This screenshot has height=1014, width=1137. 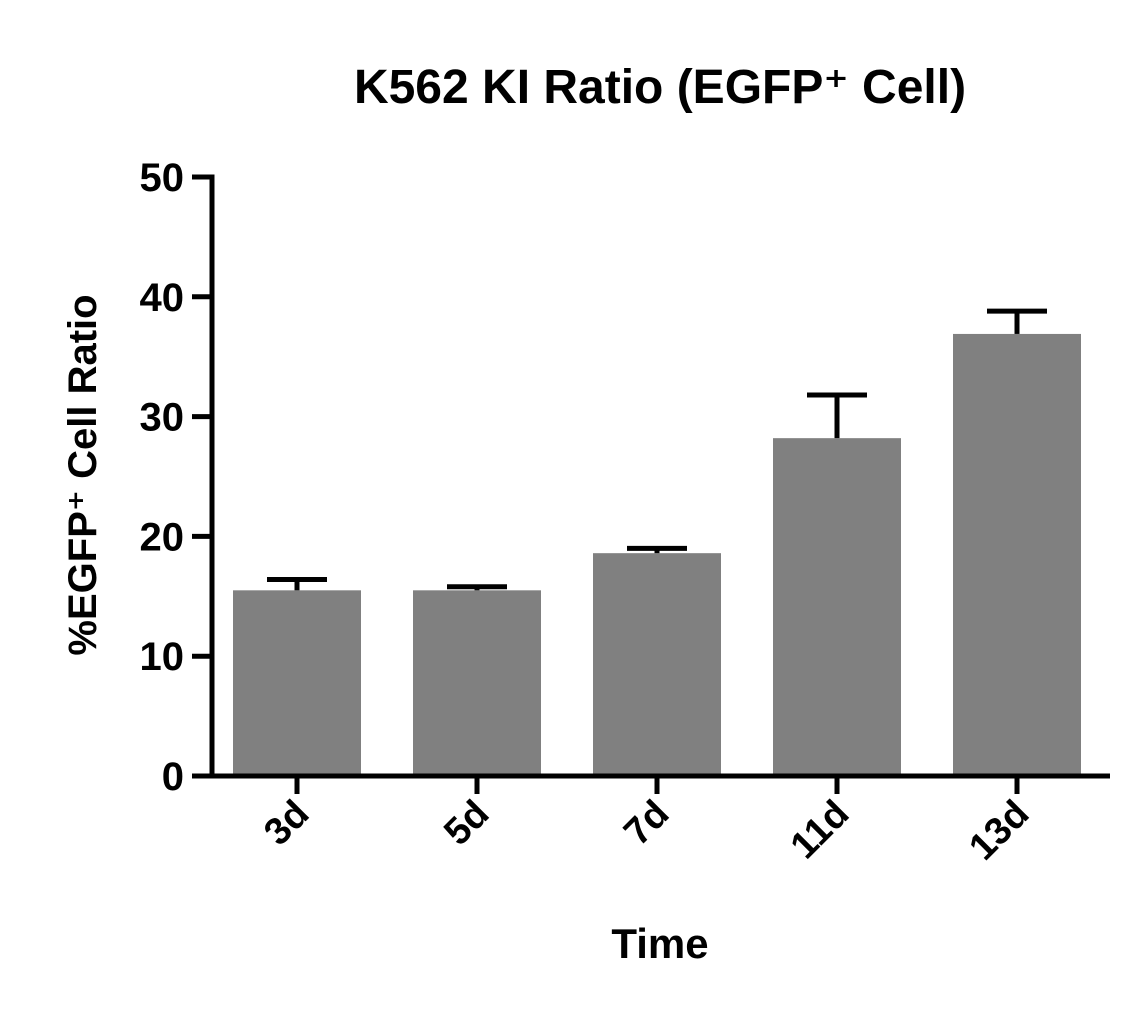 What do you see at coordinates (162, 298) in the screenshot?
I see `y-tick-label: 40` at bounding box center [162, 298].